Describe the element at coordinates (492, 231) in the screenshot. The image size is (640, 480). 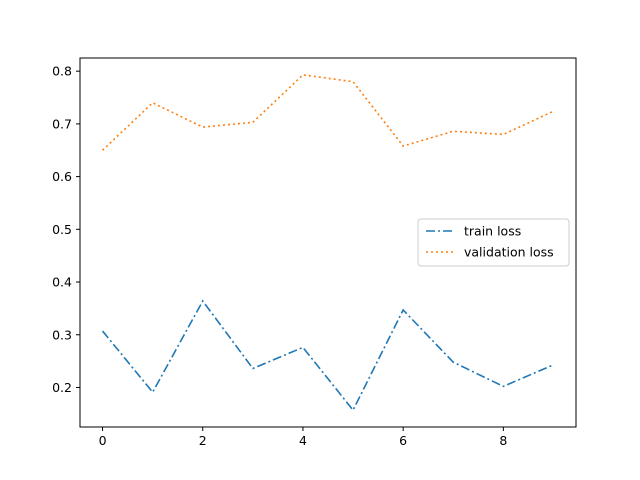
I see `legend-label: train loss` at that location.